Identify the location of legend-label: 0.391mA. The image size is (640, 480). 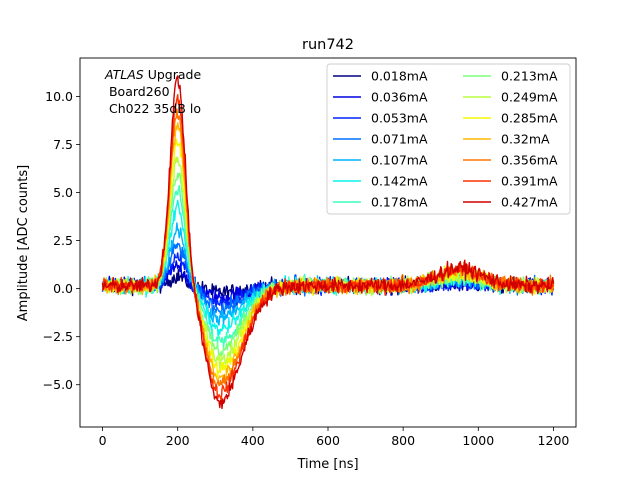
(529, 181).